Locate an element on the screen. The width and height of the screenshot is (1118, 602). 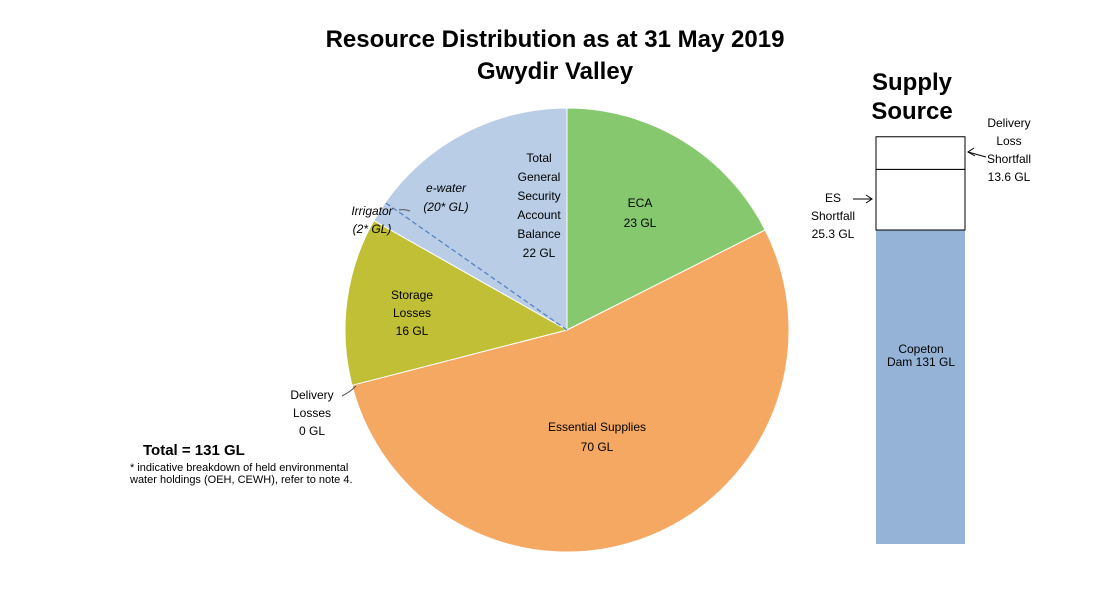
arrow-delivery-loss-shortfall is located at coordinates (977, 154).